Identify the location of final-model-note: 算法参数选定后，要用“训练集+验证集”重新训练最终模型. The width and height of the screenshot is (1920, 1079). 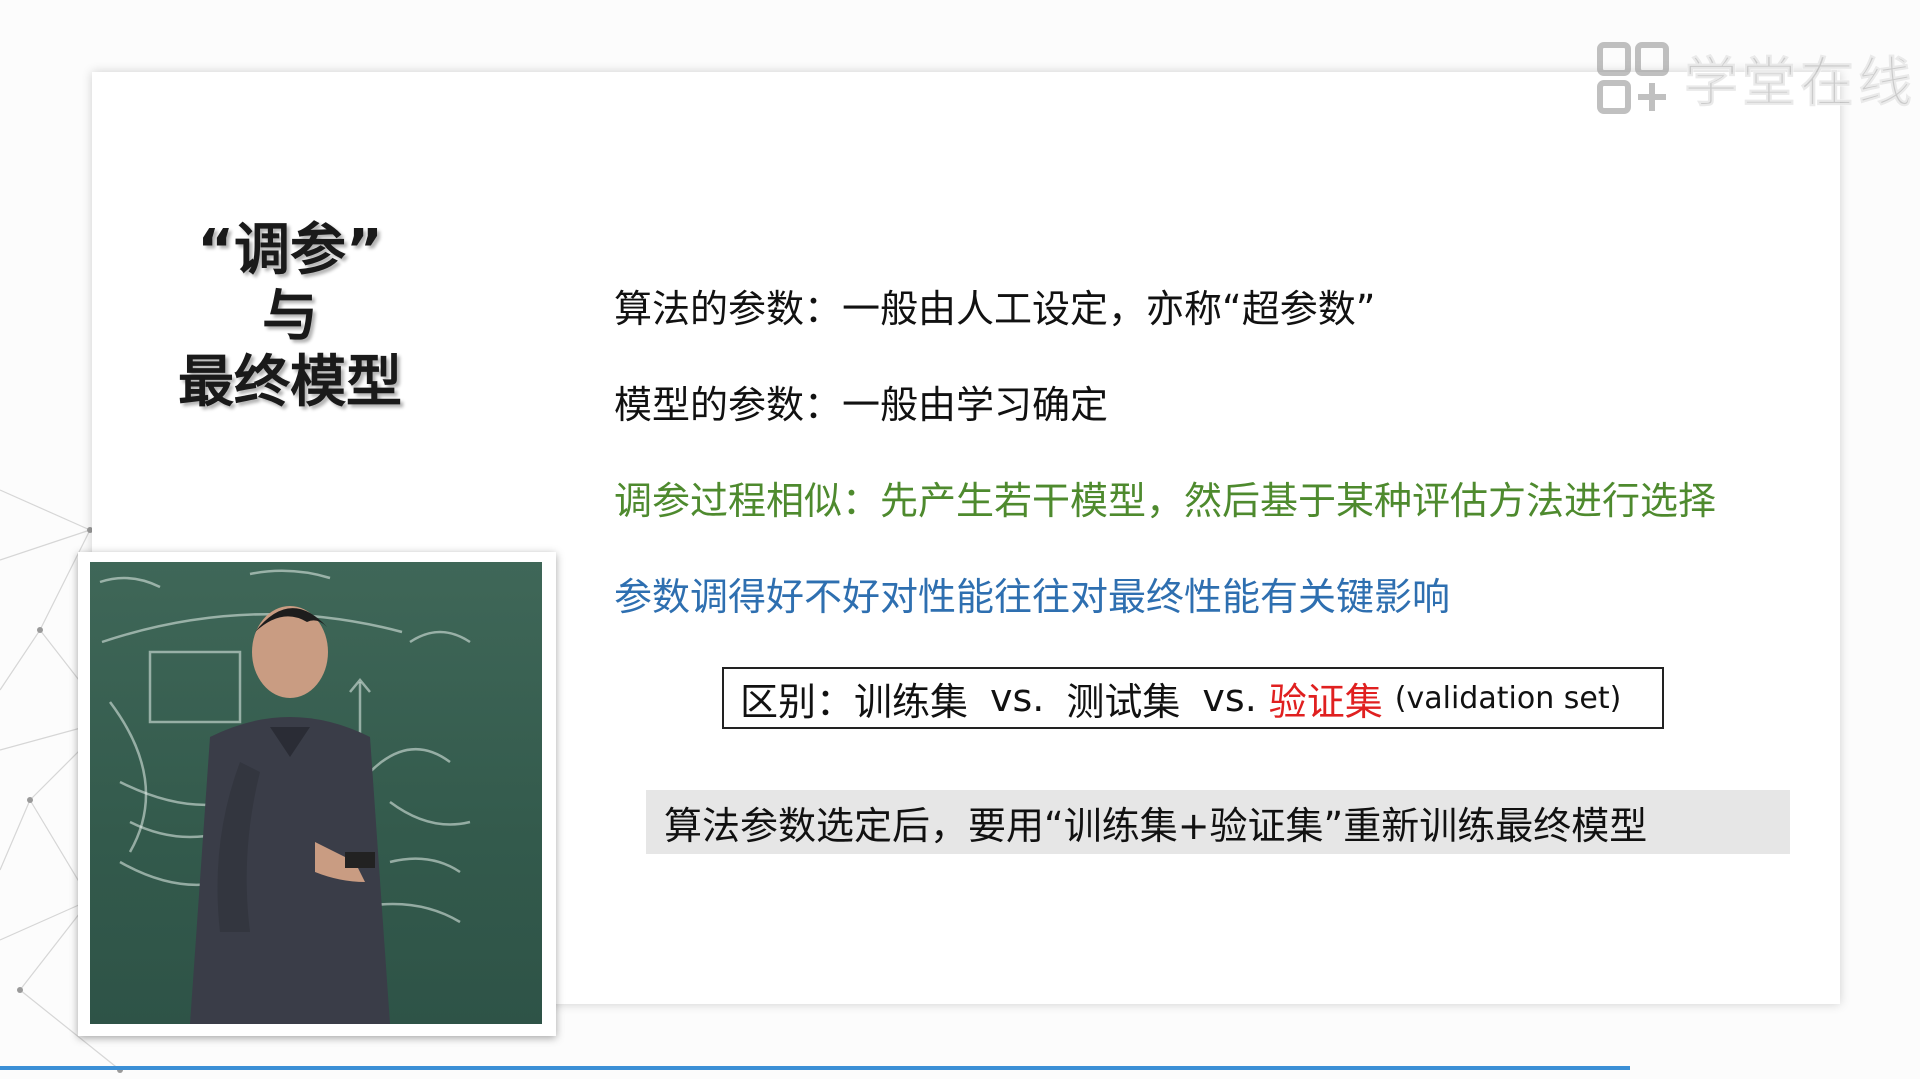
(1218, 822).